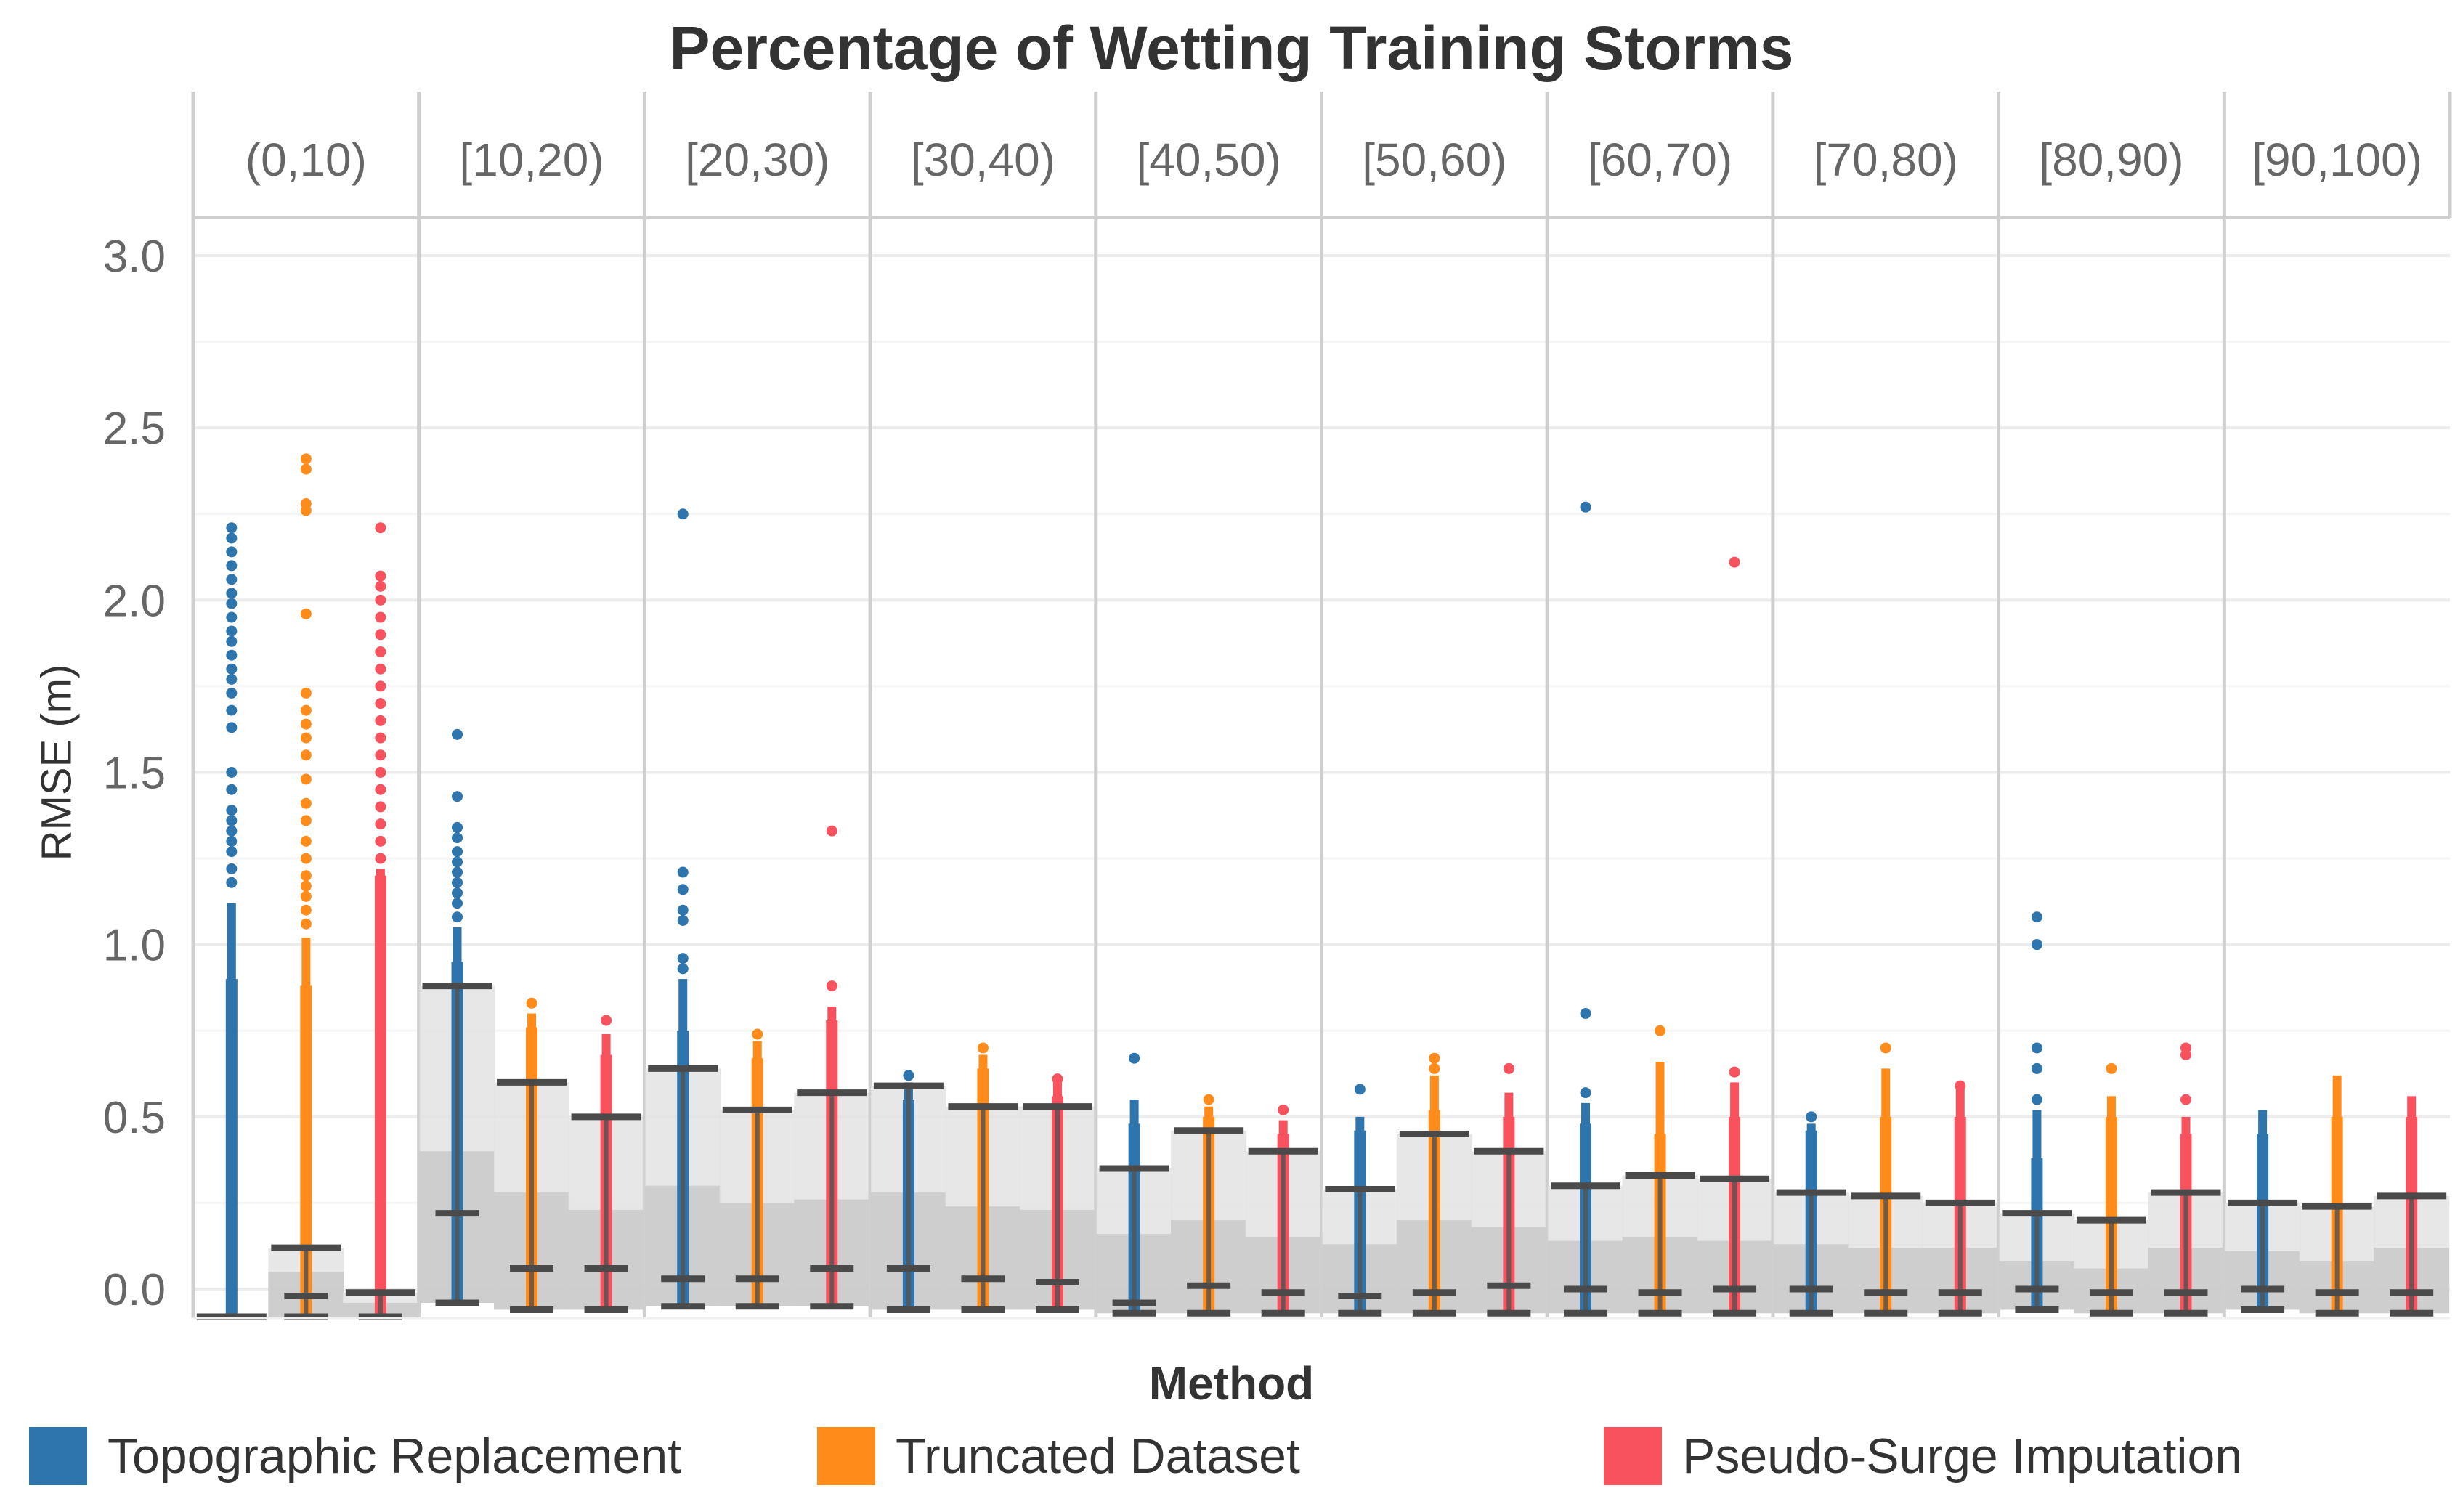  Describe the element at coordinates (134, 257) in the screenshot. I see `y-tick-label-0: 3.0` at that location.